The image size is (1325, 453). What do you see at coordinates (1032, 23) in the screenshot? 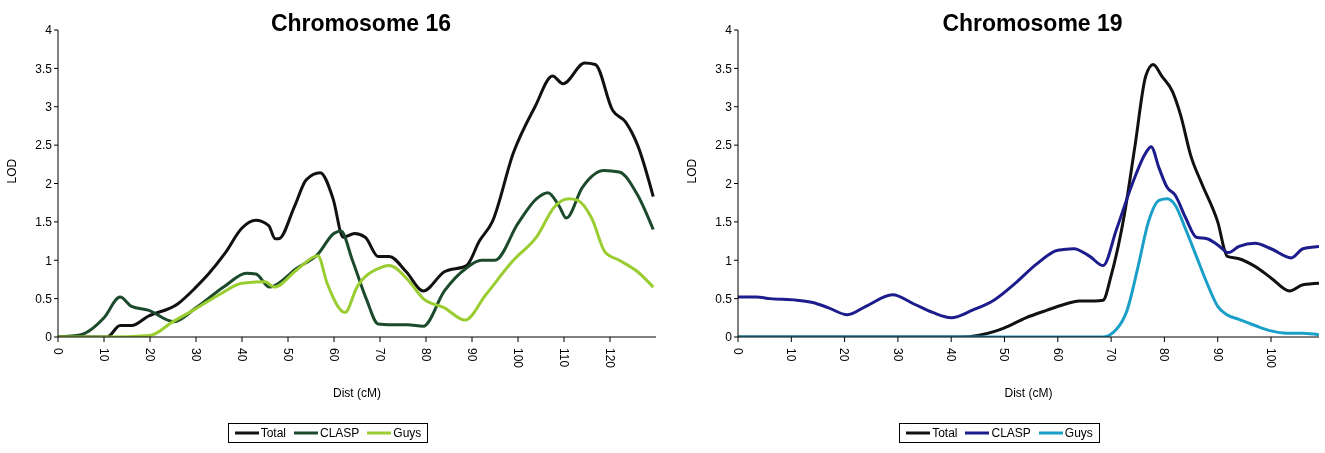
I see `chart-title: Chromosome 19` at bounding box center [1032, 23].